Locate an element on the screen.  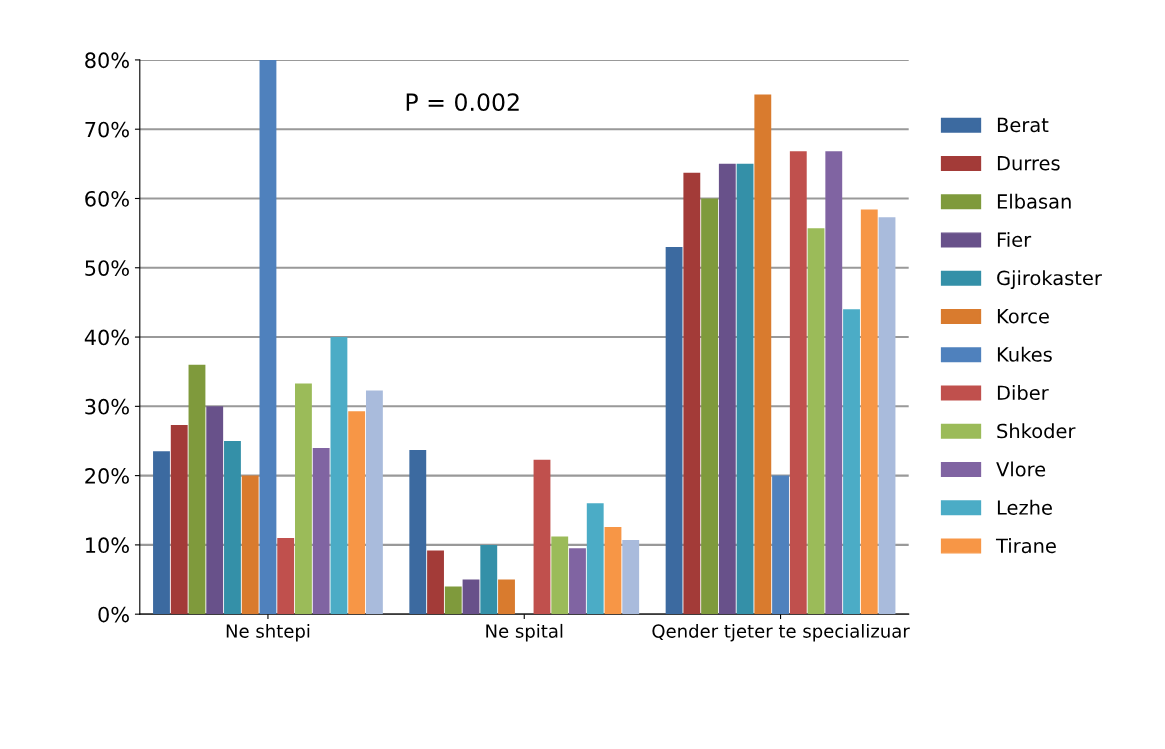
x-tick-label: Qender tjeter te specializuar is located at coordinates (781, 632).